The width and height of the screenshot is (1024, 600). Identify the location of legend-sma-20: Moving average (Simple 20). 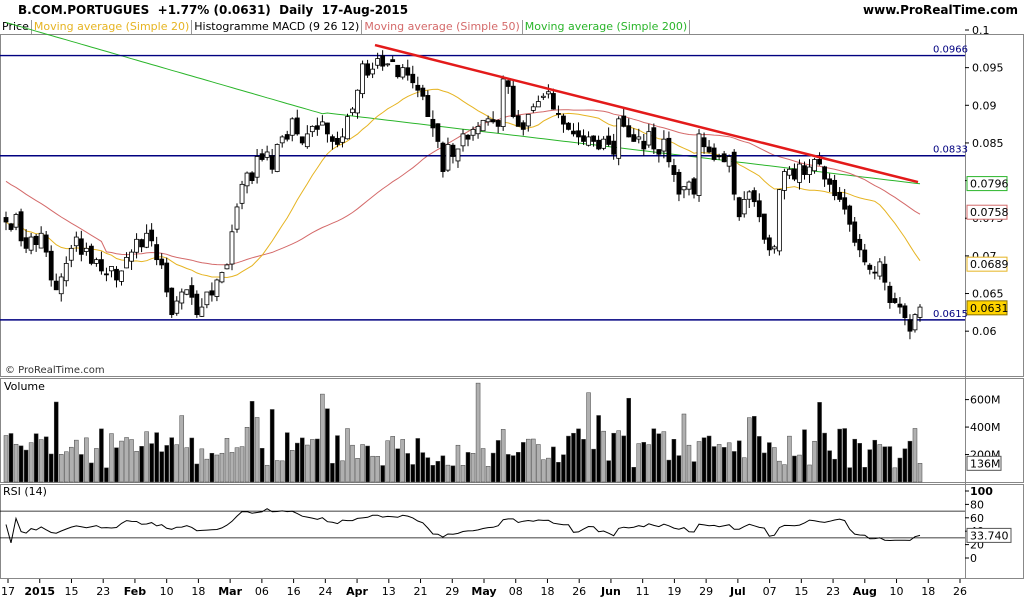
(112, 27).